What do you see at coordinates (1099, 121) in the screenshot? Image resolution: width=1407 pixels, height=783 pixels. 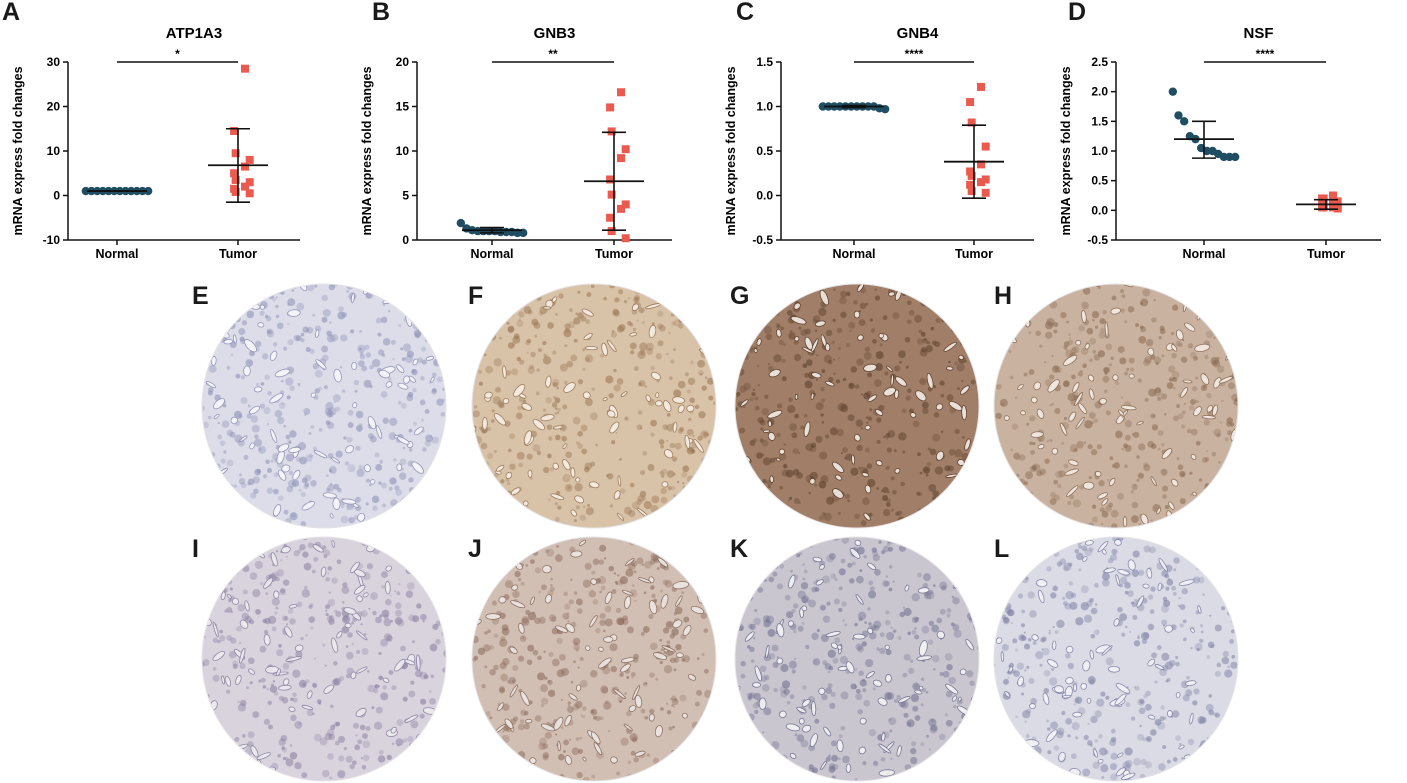 I see `y-tick-label: 1.5` at bounding box center [1099, 121].